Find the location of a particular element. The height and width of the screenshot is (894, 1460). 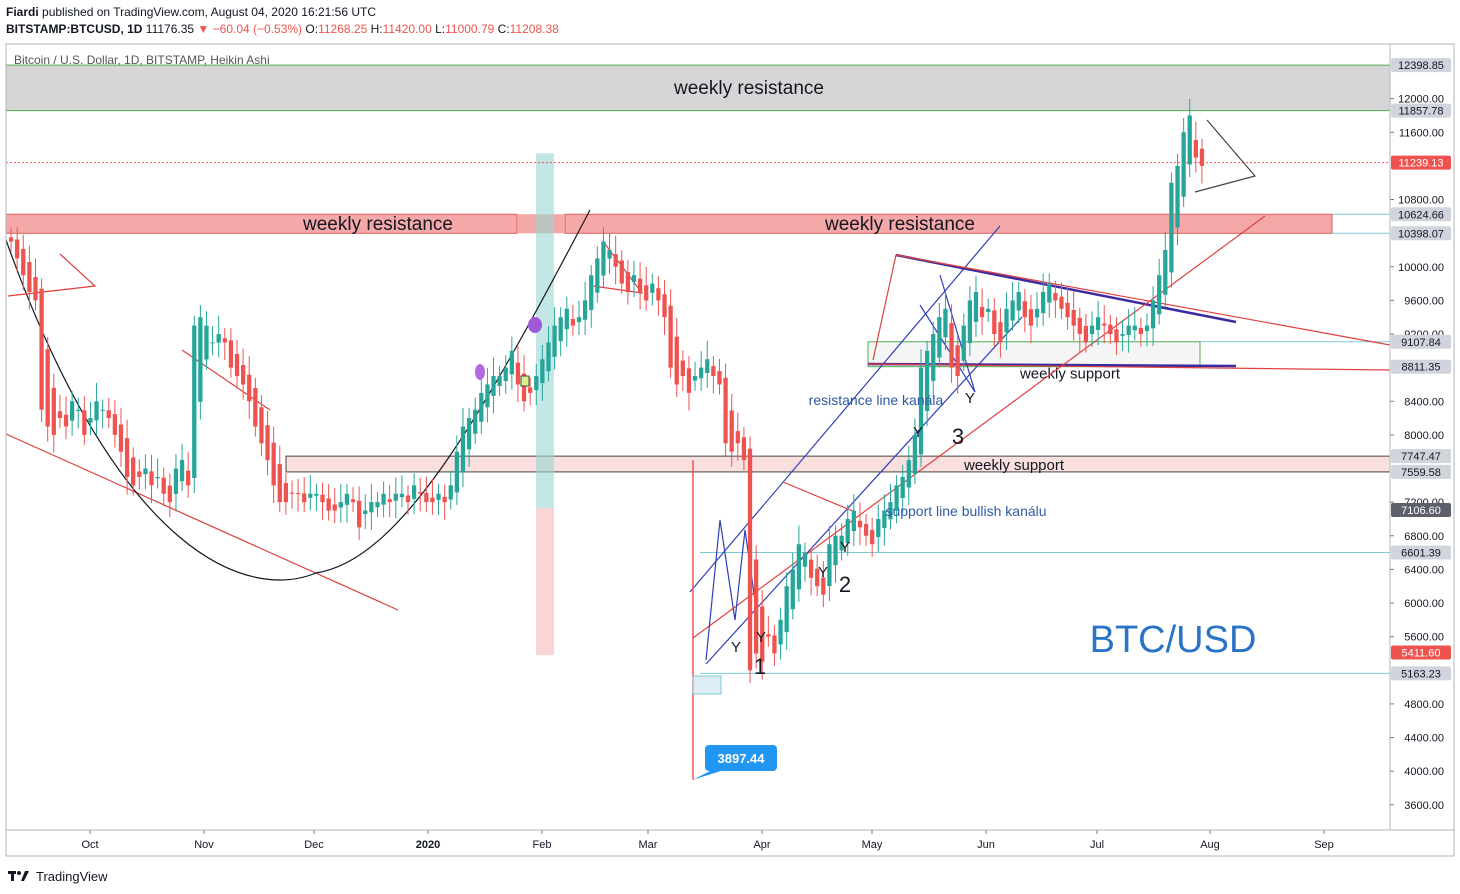

low-price-callout: 3897.44 is located at coordinates (735, 762).